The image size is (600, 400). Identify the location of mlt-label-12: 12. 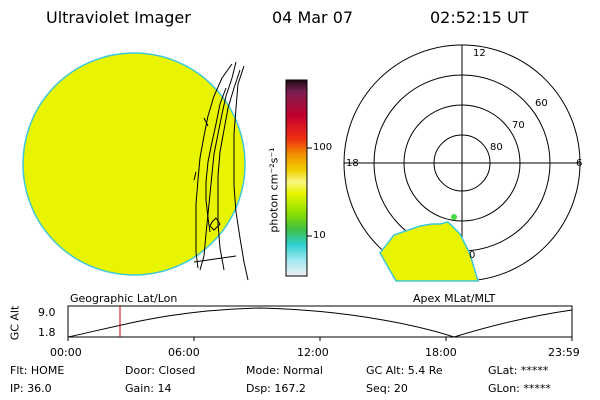
(479, 53).